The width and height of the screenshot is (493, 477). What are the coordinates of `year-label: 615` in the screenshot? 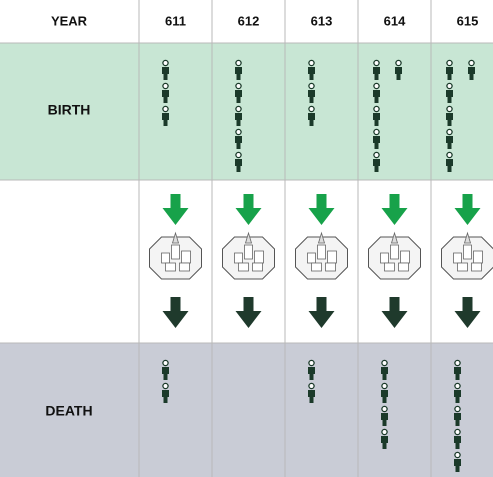 It's located at (468, 20).